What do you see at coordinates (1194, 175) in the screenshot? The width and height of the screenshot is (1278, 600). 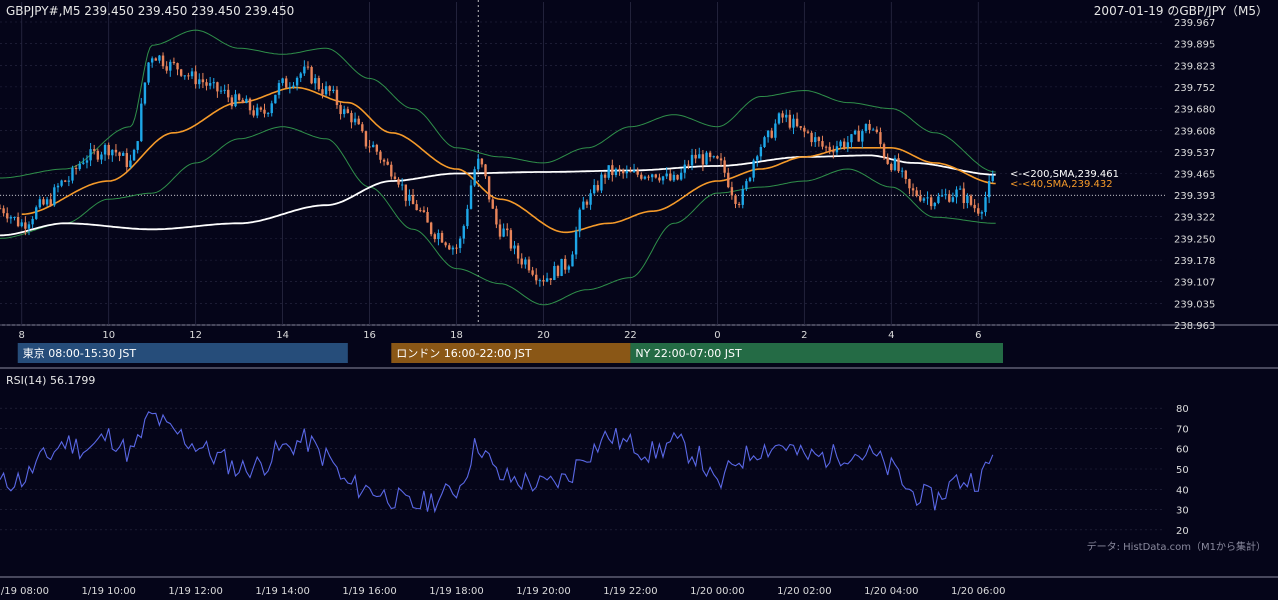 I see `price-tick-label: 239.465` at bounding box center [1194, 175].